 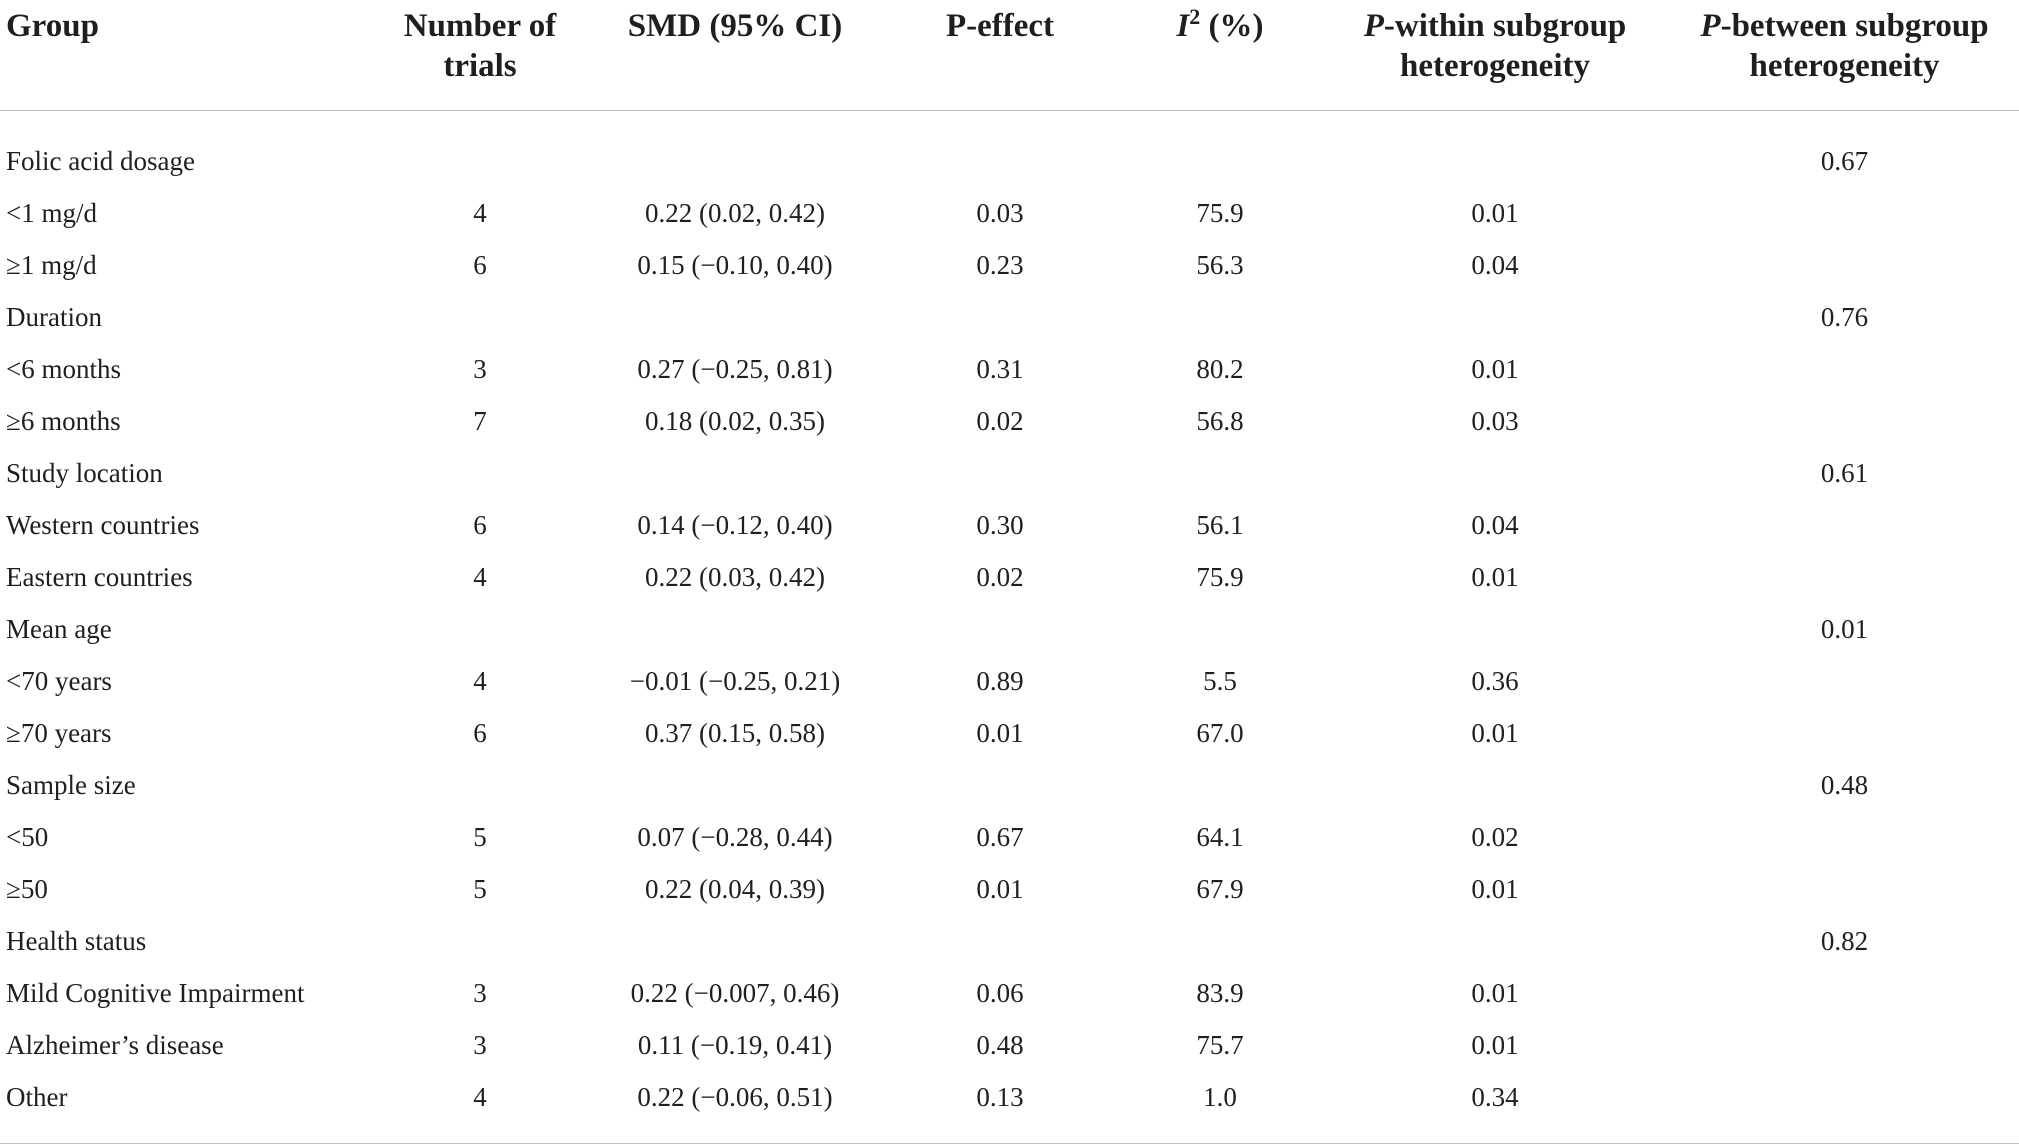 I want to click on cell-number-of-trials: 7, so click(x=480, y=421).